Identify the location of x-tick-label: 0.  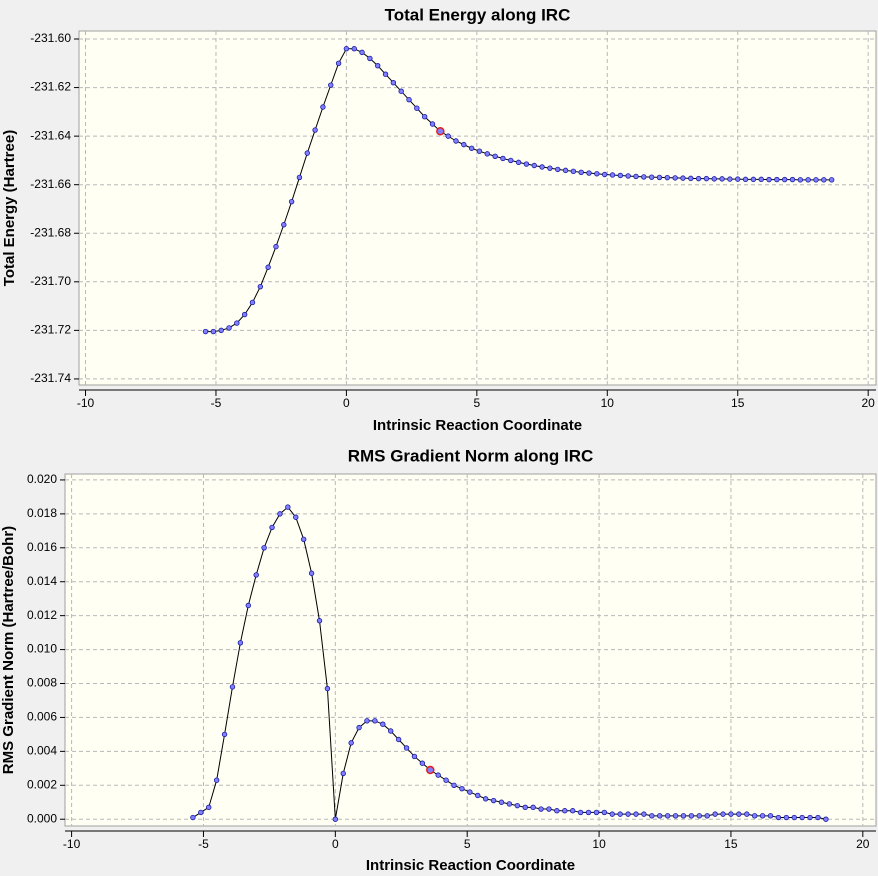
(335, 844).